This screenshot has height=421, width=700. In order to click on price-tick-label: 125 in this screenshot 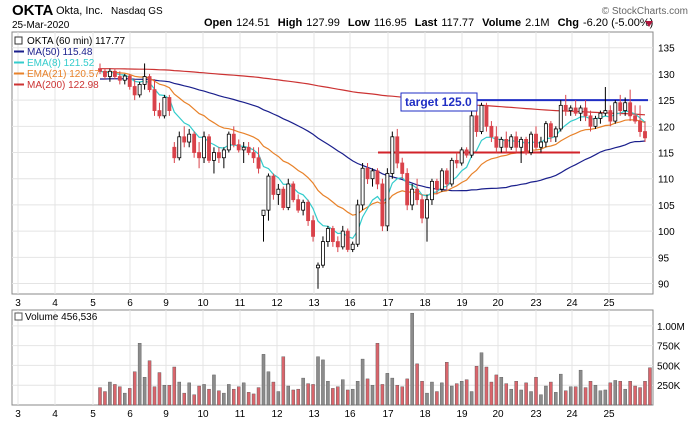, I will do `click(666, 101)`.